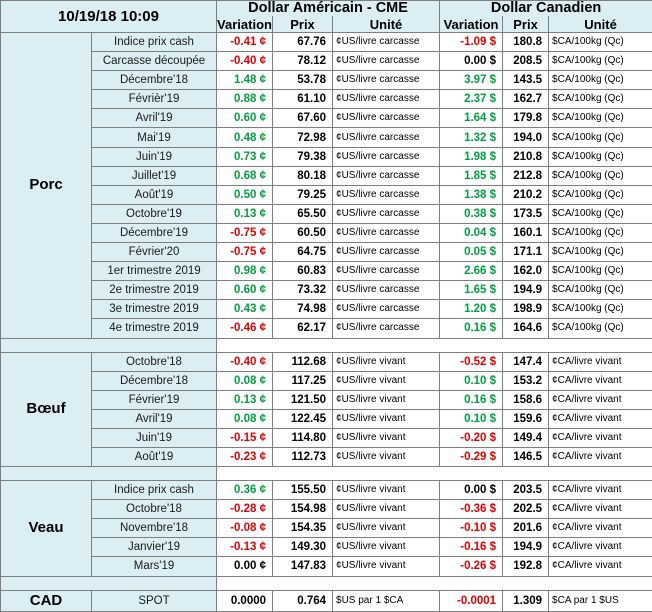 The width and height of the screenshot is (652, 612). I want to click on cad-variation: 2.37 $, so click(471, 99).